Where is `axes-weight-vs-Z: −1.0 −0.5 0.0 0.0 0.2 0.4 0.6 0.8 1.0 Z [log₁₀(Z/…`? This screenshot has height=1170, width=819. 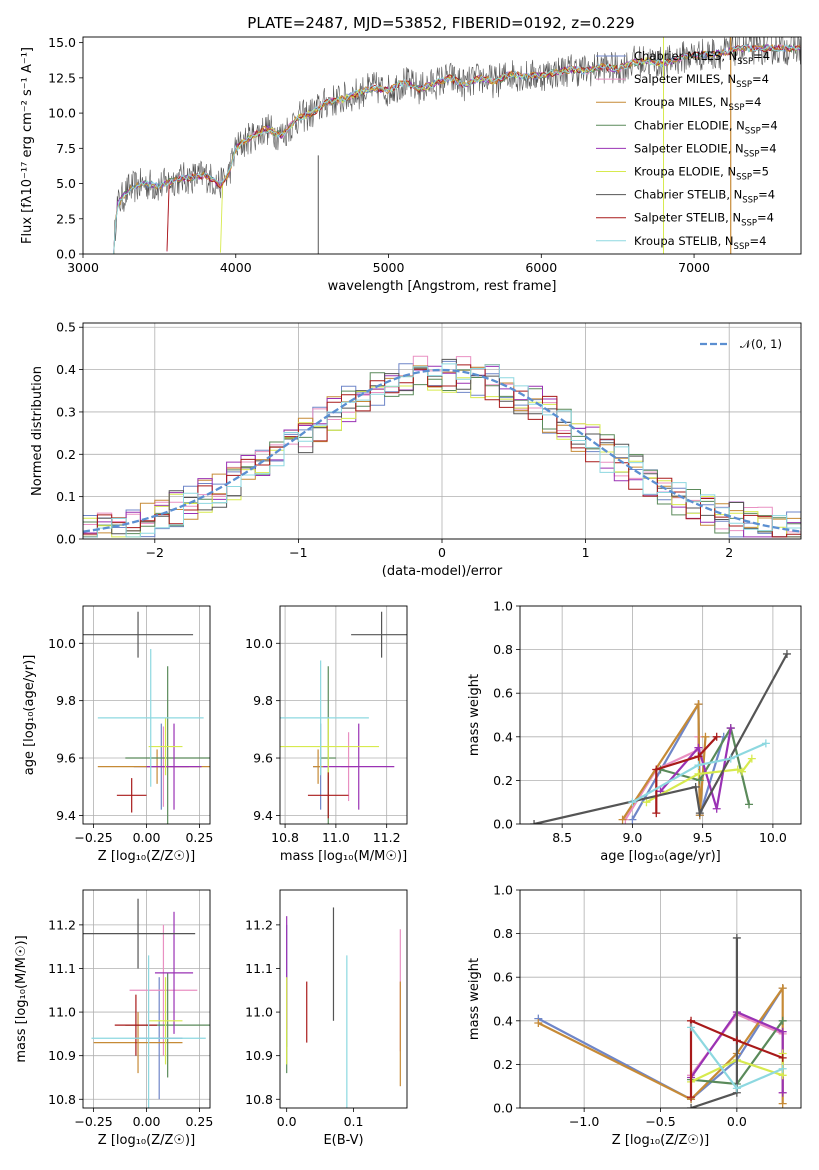 axes-weight-vs-Z: −1.0 −0.5 0.0 0.0 0.2 0.4 0.6 0.8 1.0 Z [log₁₀(Z/… is located at coordinates (634, 1015).